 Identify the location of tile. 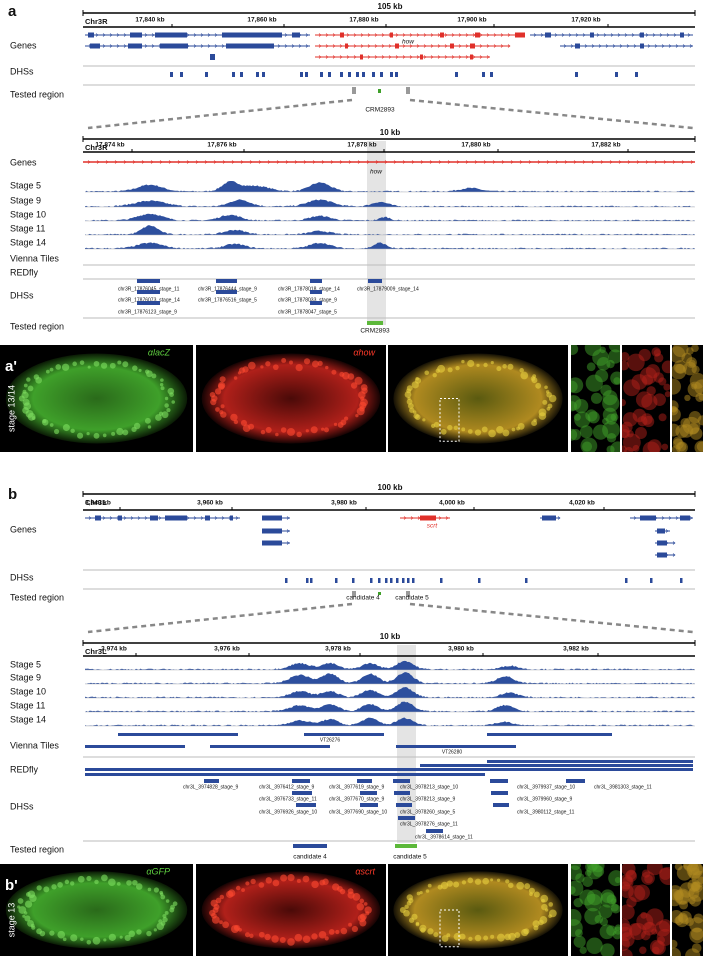
(456, 746).